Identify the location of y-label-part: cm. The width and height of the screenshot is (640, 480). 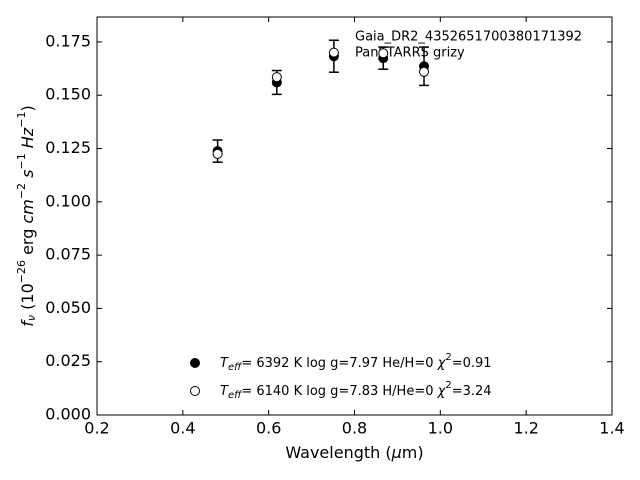
(27, 211).